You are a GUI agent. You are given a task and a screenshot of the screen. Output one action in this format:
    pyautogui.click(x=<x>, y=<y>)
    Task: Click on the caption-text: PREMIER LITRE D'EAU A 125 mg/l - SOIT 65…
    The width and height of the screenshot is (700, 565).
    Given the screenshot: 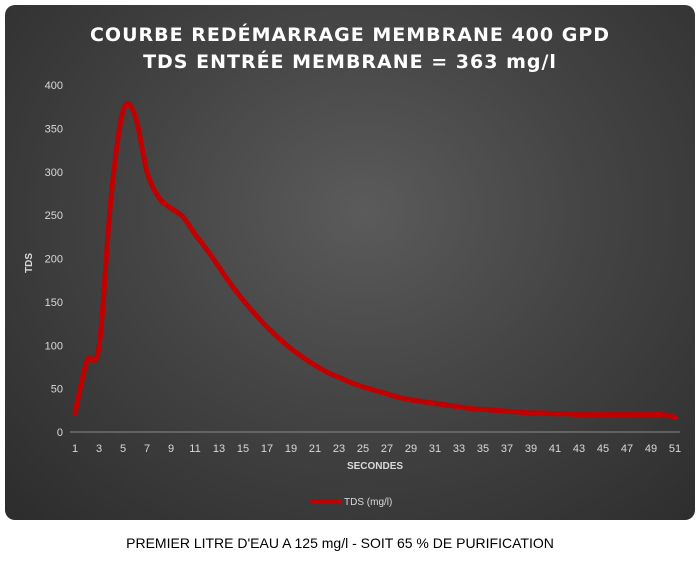 What is the action you would take?
    pyautogui.click(x=340, y=543)
    